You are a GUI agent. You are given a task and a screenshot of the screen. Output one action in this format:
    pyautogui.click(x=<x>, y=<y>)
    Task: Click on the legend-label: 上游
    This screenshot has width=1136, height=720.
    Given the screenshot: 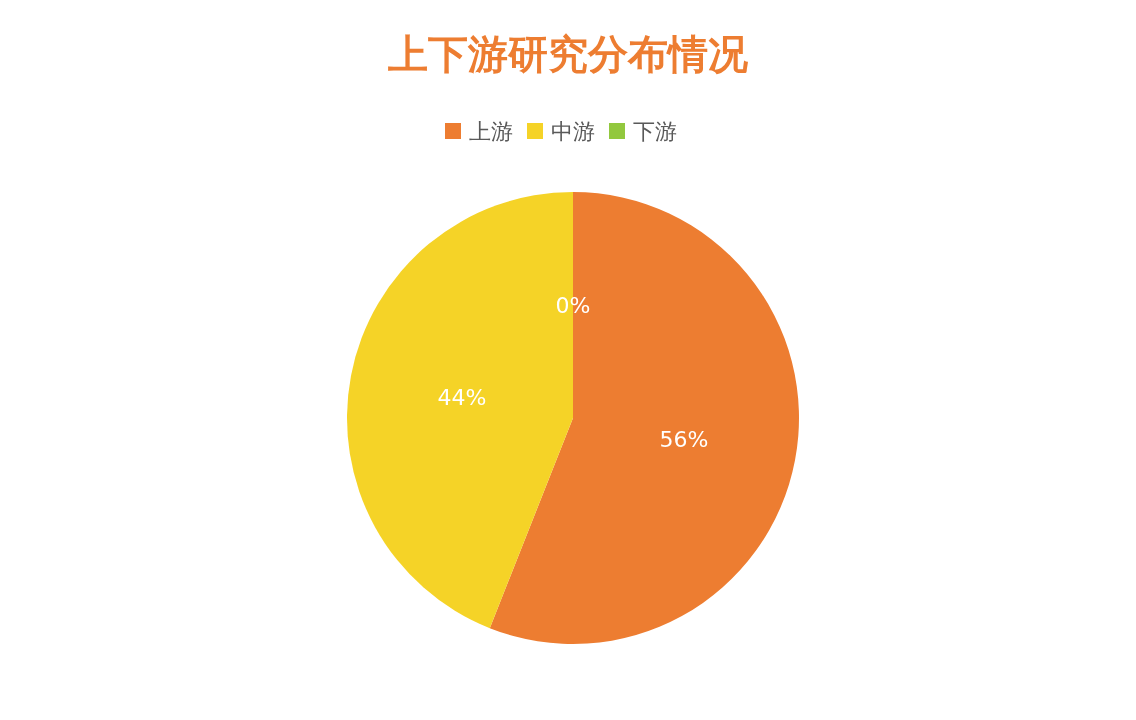 What is the action you would take?
    pyautogui.click(x=491, y=131)
    